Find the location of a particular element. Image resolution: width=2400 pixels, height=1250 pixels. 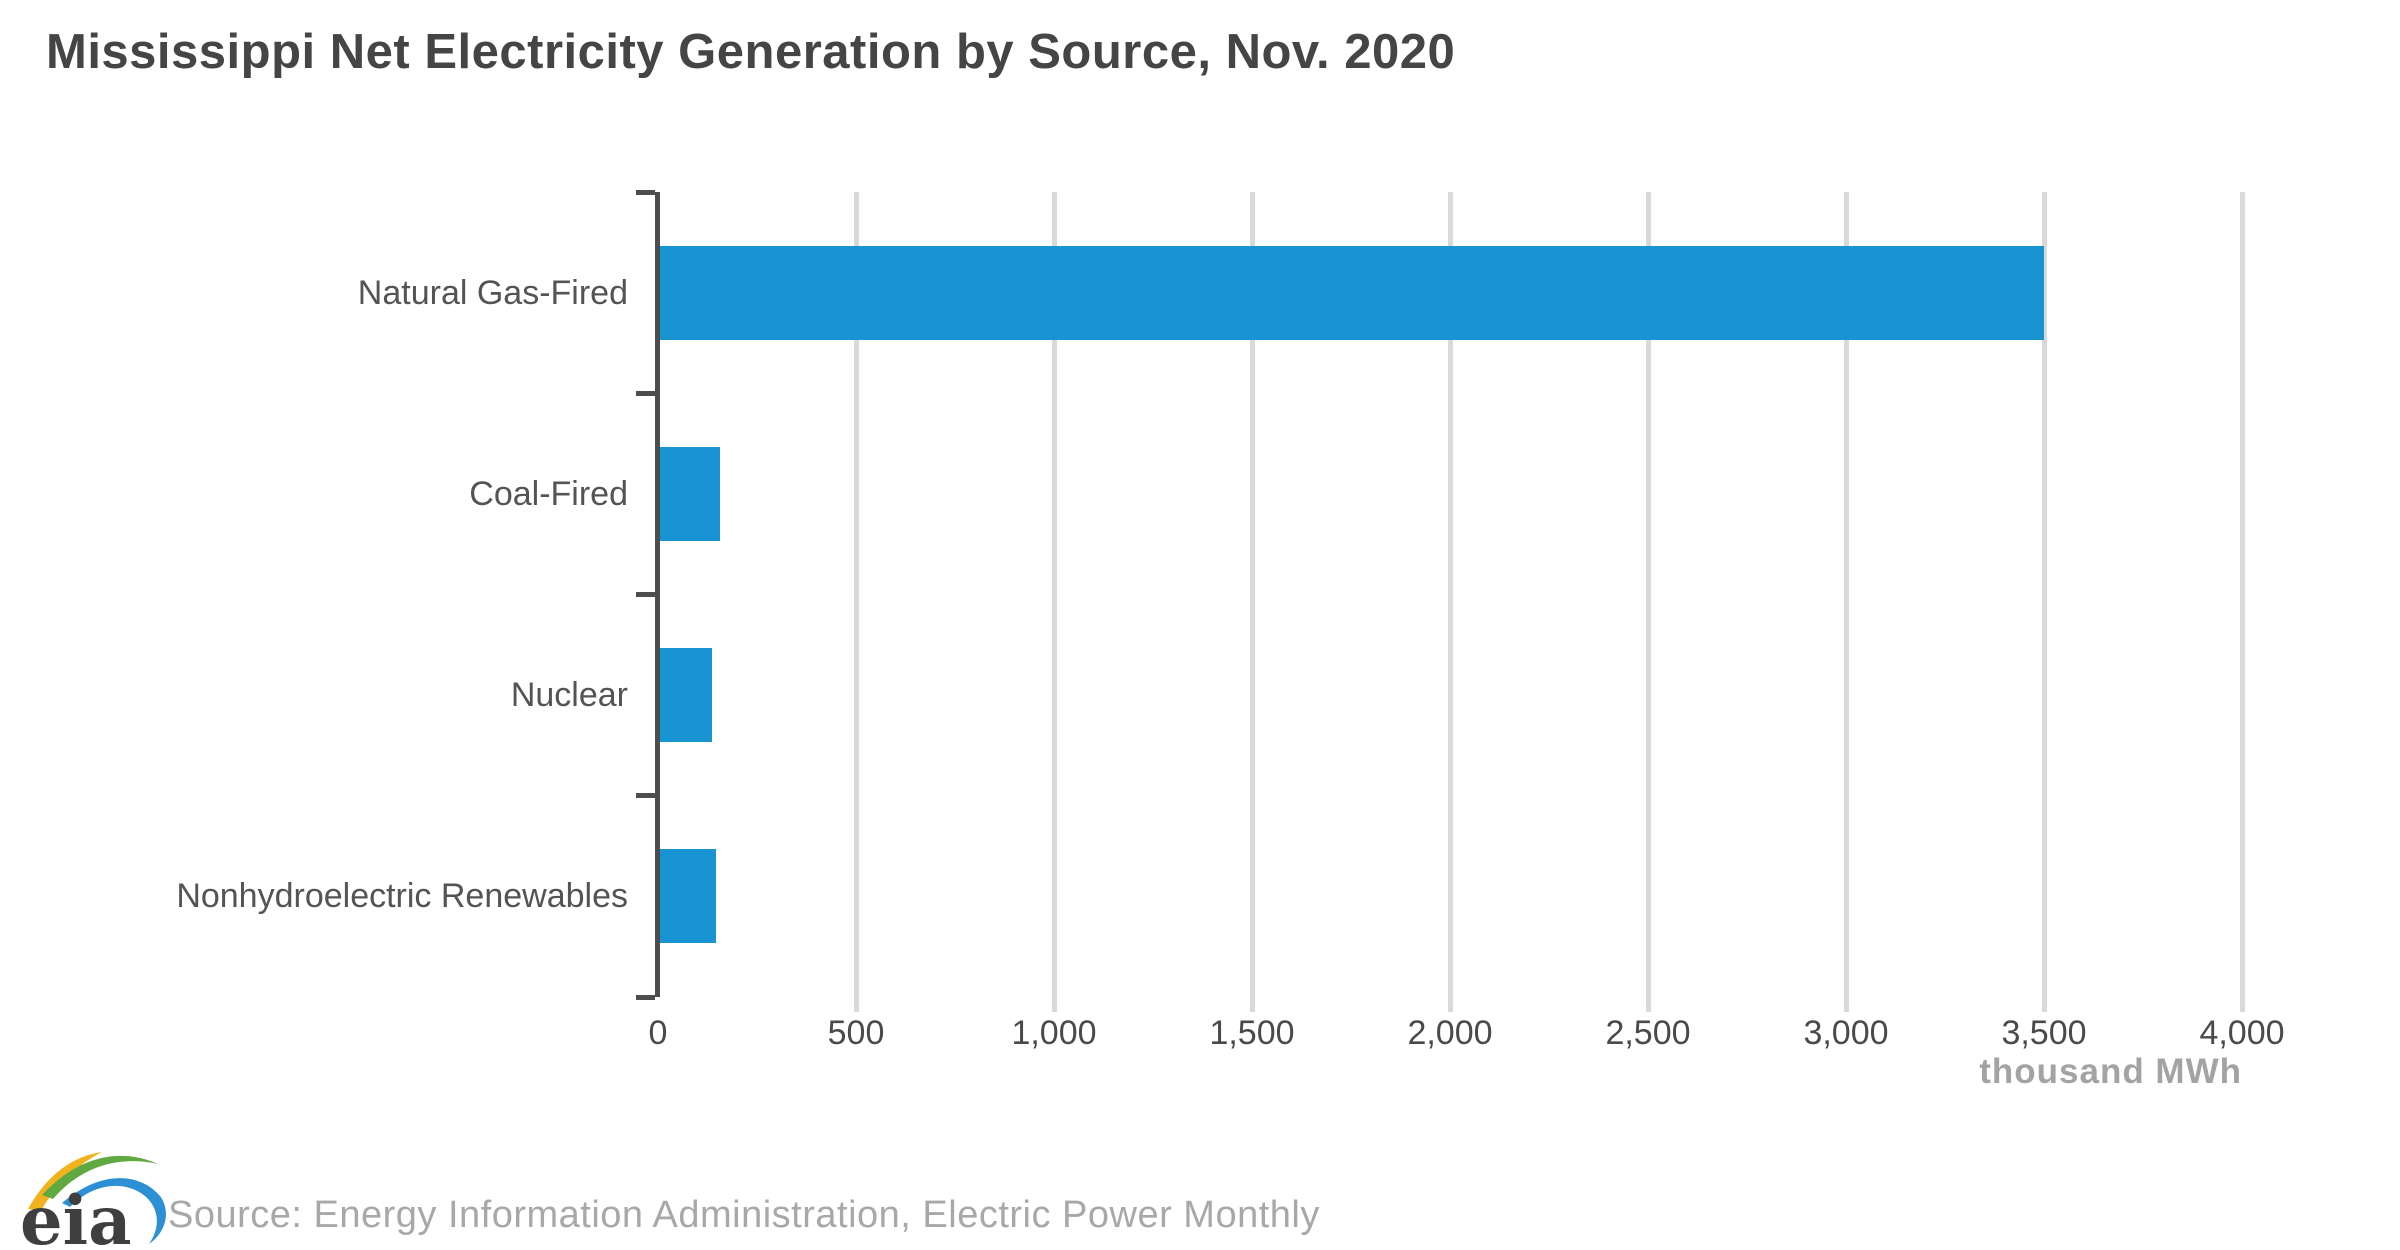

y-axis-line is located at coordinates (657, 594).